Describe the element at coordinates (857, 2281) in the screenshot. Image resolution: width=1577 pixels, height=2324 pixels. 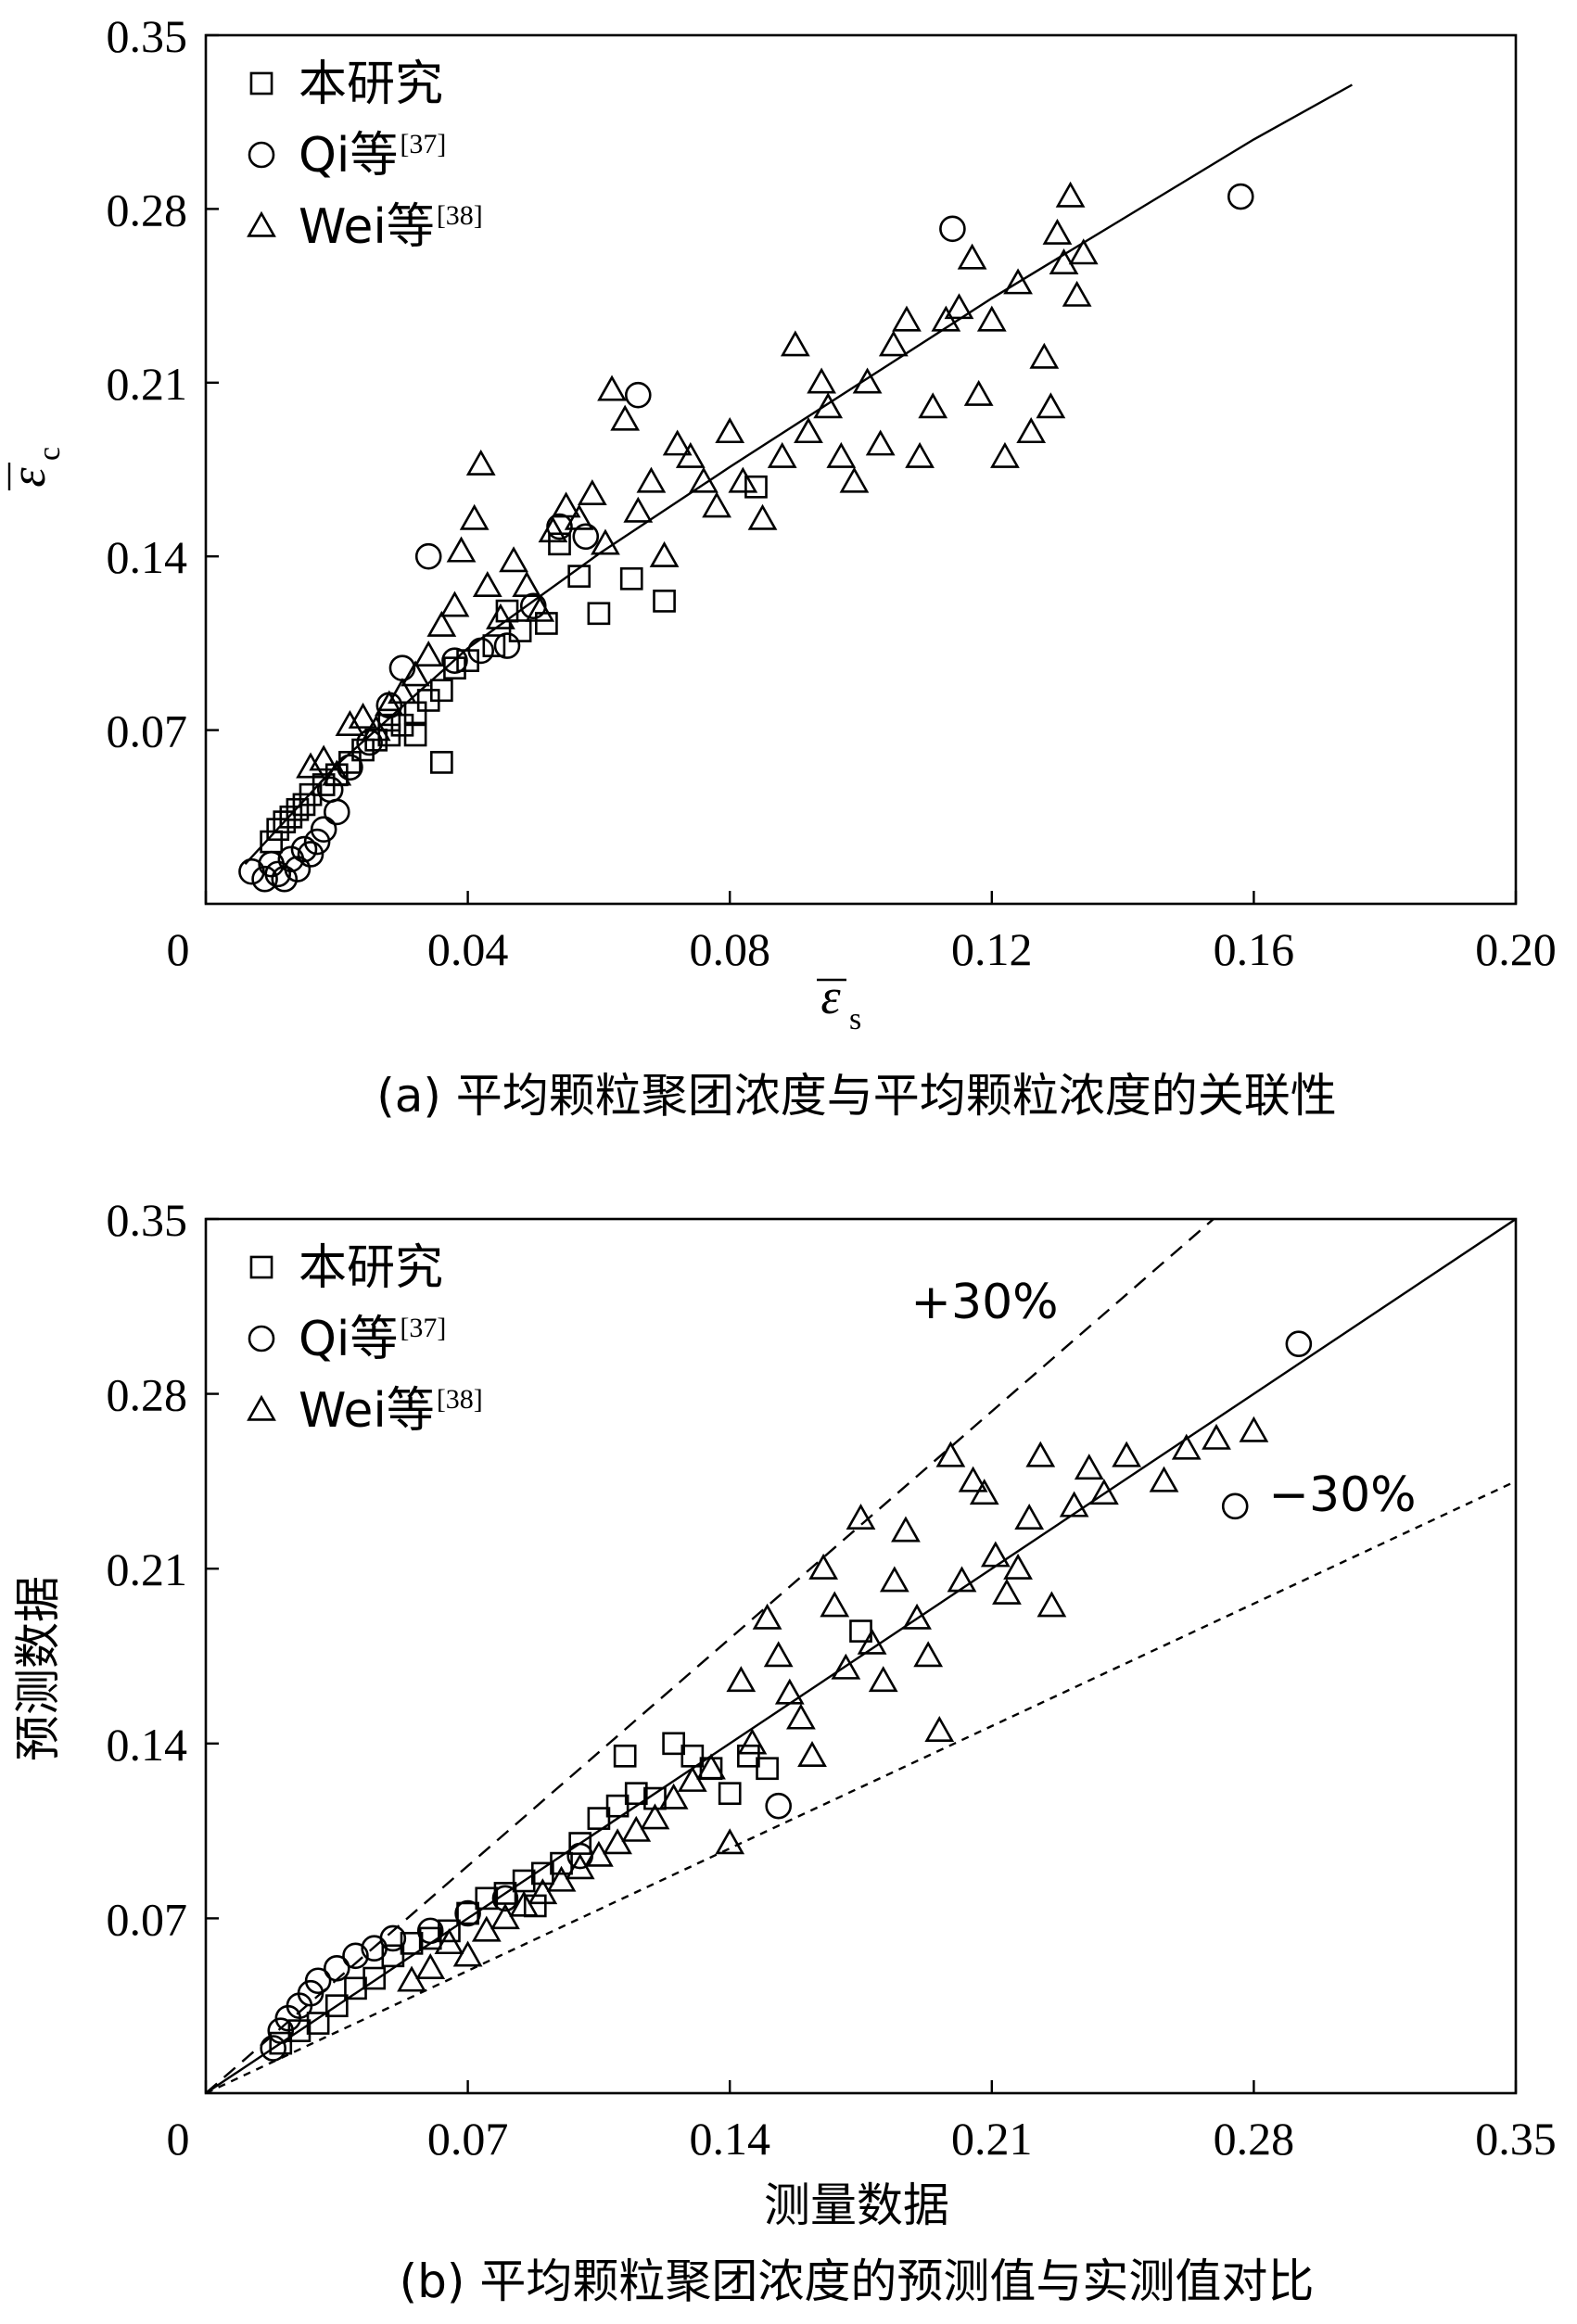
I see `panel-b-caption: (b) 平均颗粒聚团浓度的预测值与实测值对比` at that location.